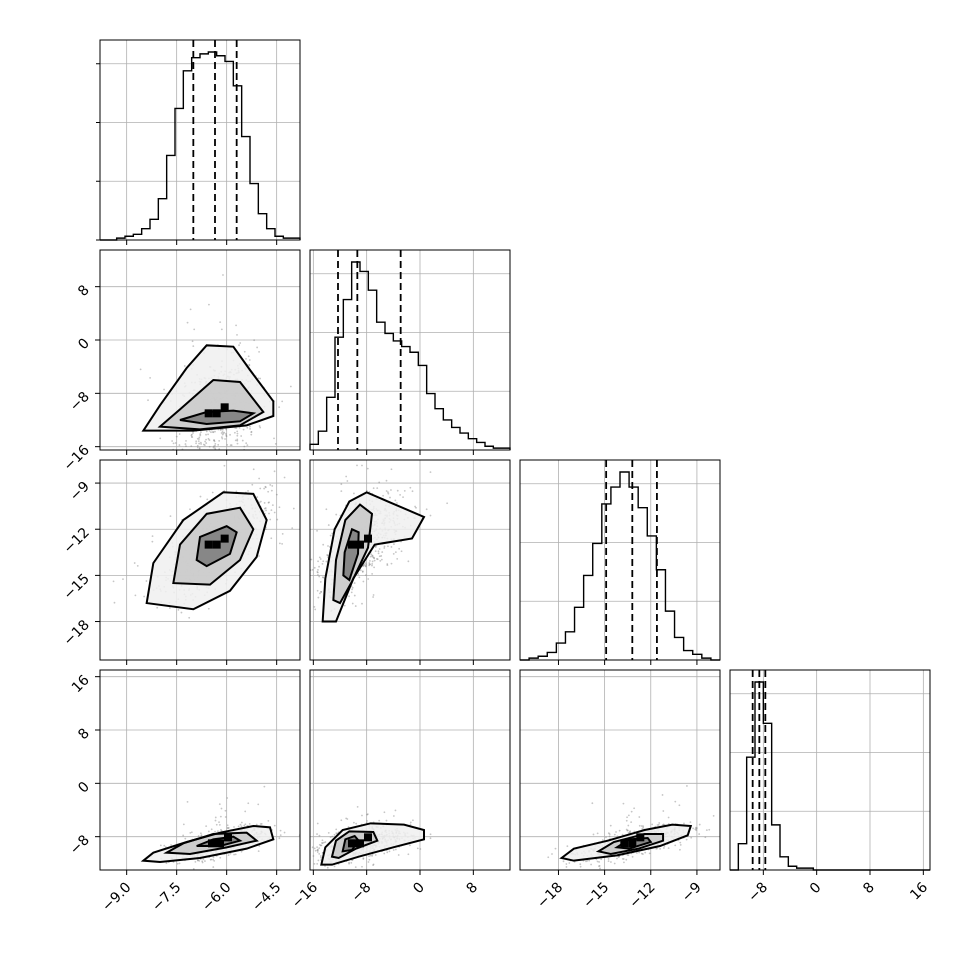 Image resolution: width=970 pixels, height=970 pixels. I want to click on panel-frame, so click(830, 770).